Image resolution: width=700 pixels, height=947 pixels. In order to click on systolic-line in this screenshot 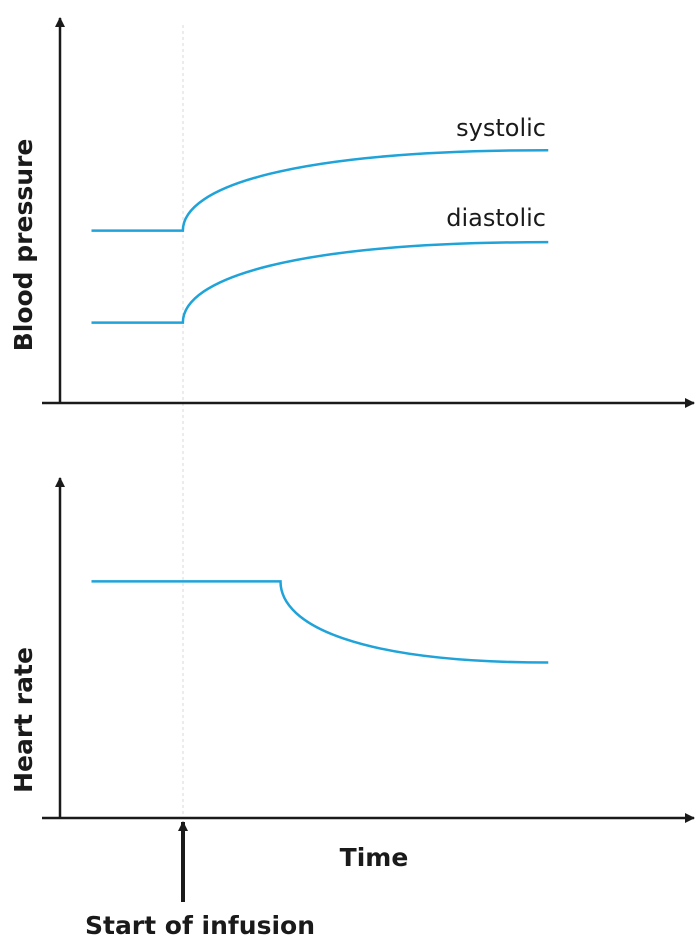, I will do `click(320, 190)`.